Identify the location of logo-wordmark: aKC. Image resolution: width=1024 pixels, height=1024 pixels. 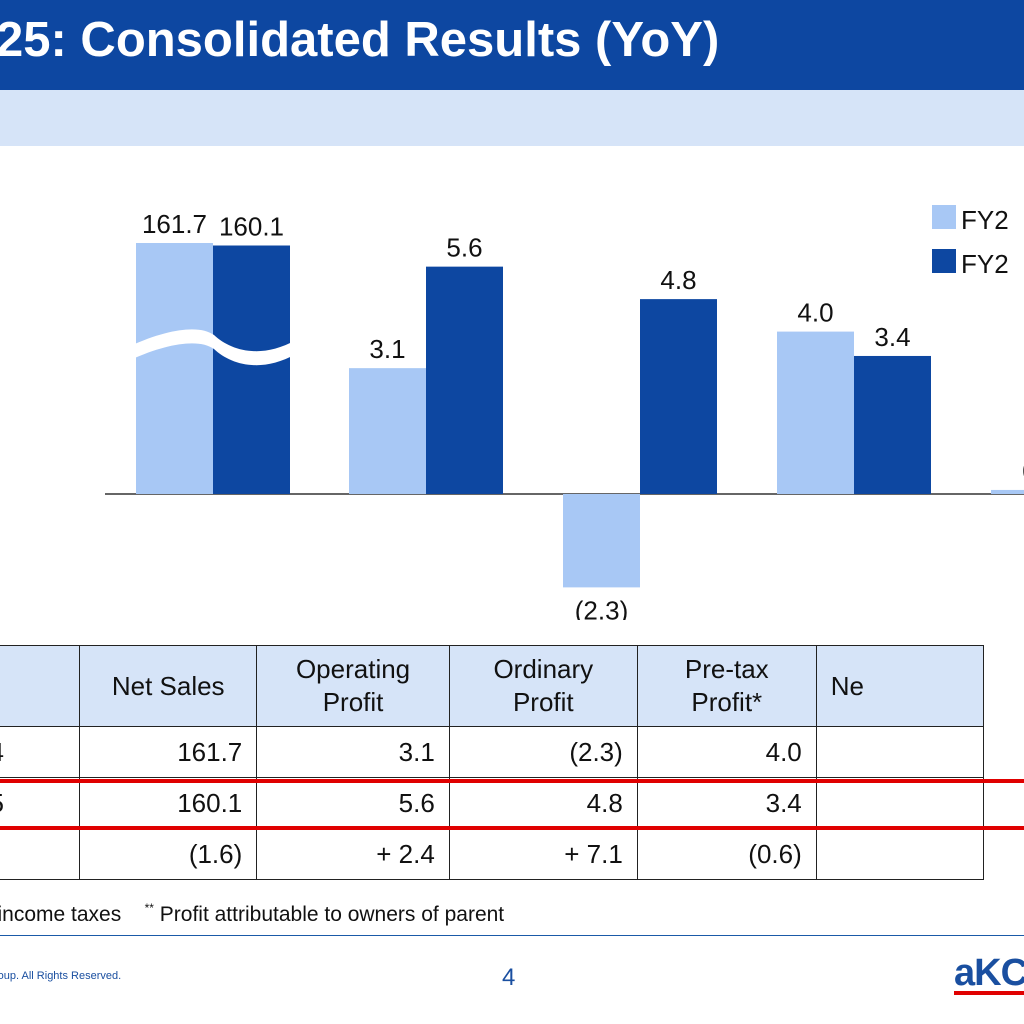
(989, 974).